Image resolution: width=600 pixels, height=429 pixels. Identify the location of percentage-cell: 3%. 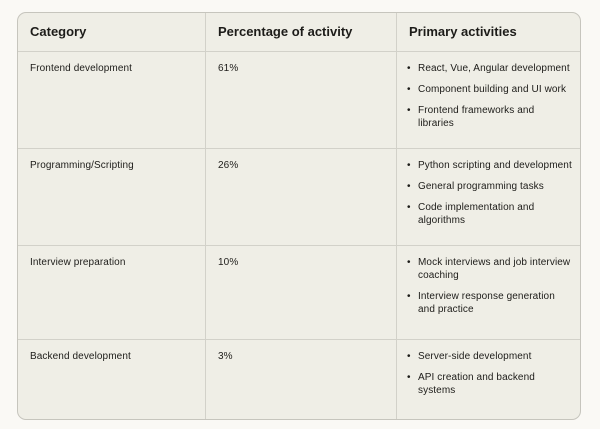
(300, 379).